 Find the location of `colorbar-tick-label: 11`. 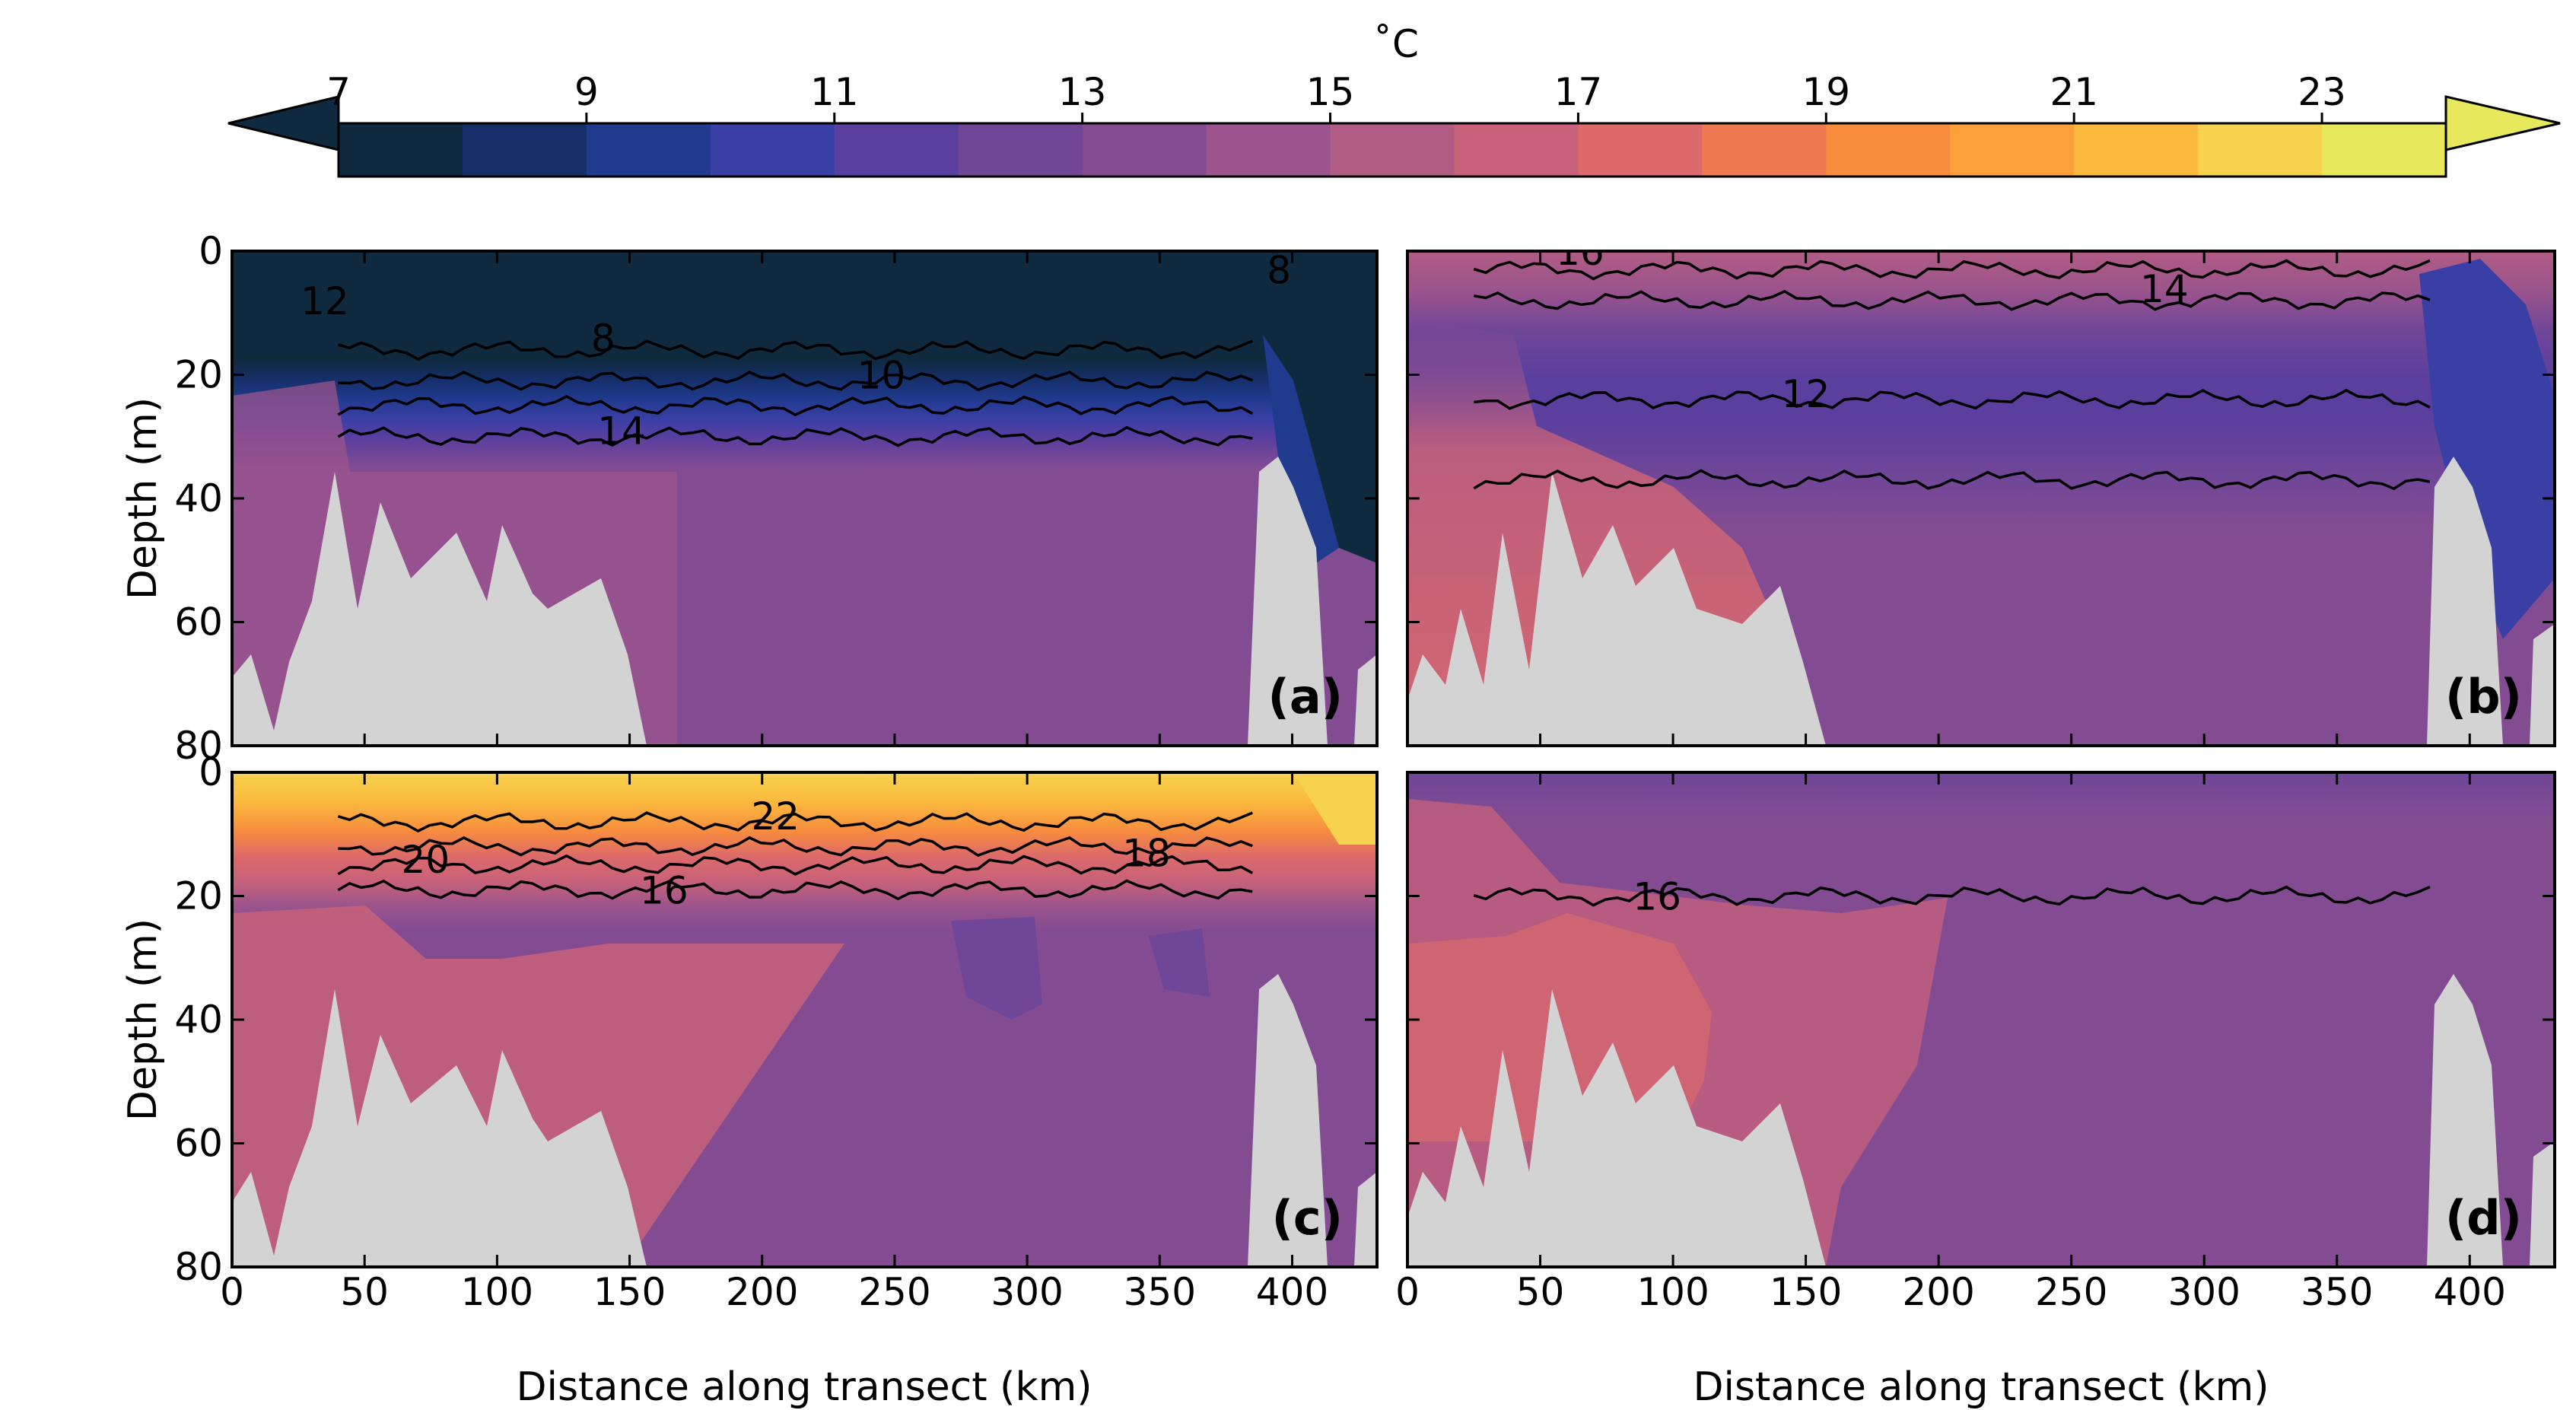

colorbar-tick-label: 11 is located at coordinates (835, 92).